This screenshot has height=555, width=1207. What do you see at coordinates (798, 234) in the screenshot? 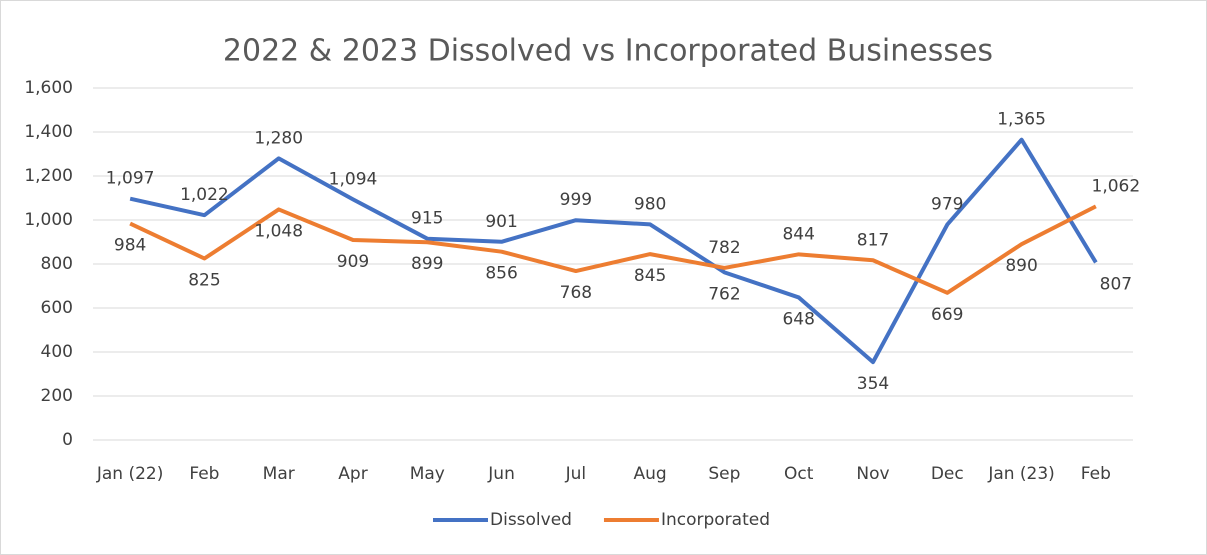
I see `data-label: 844` at bounding box center [798, 234].